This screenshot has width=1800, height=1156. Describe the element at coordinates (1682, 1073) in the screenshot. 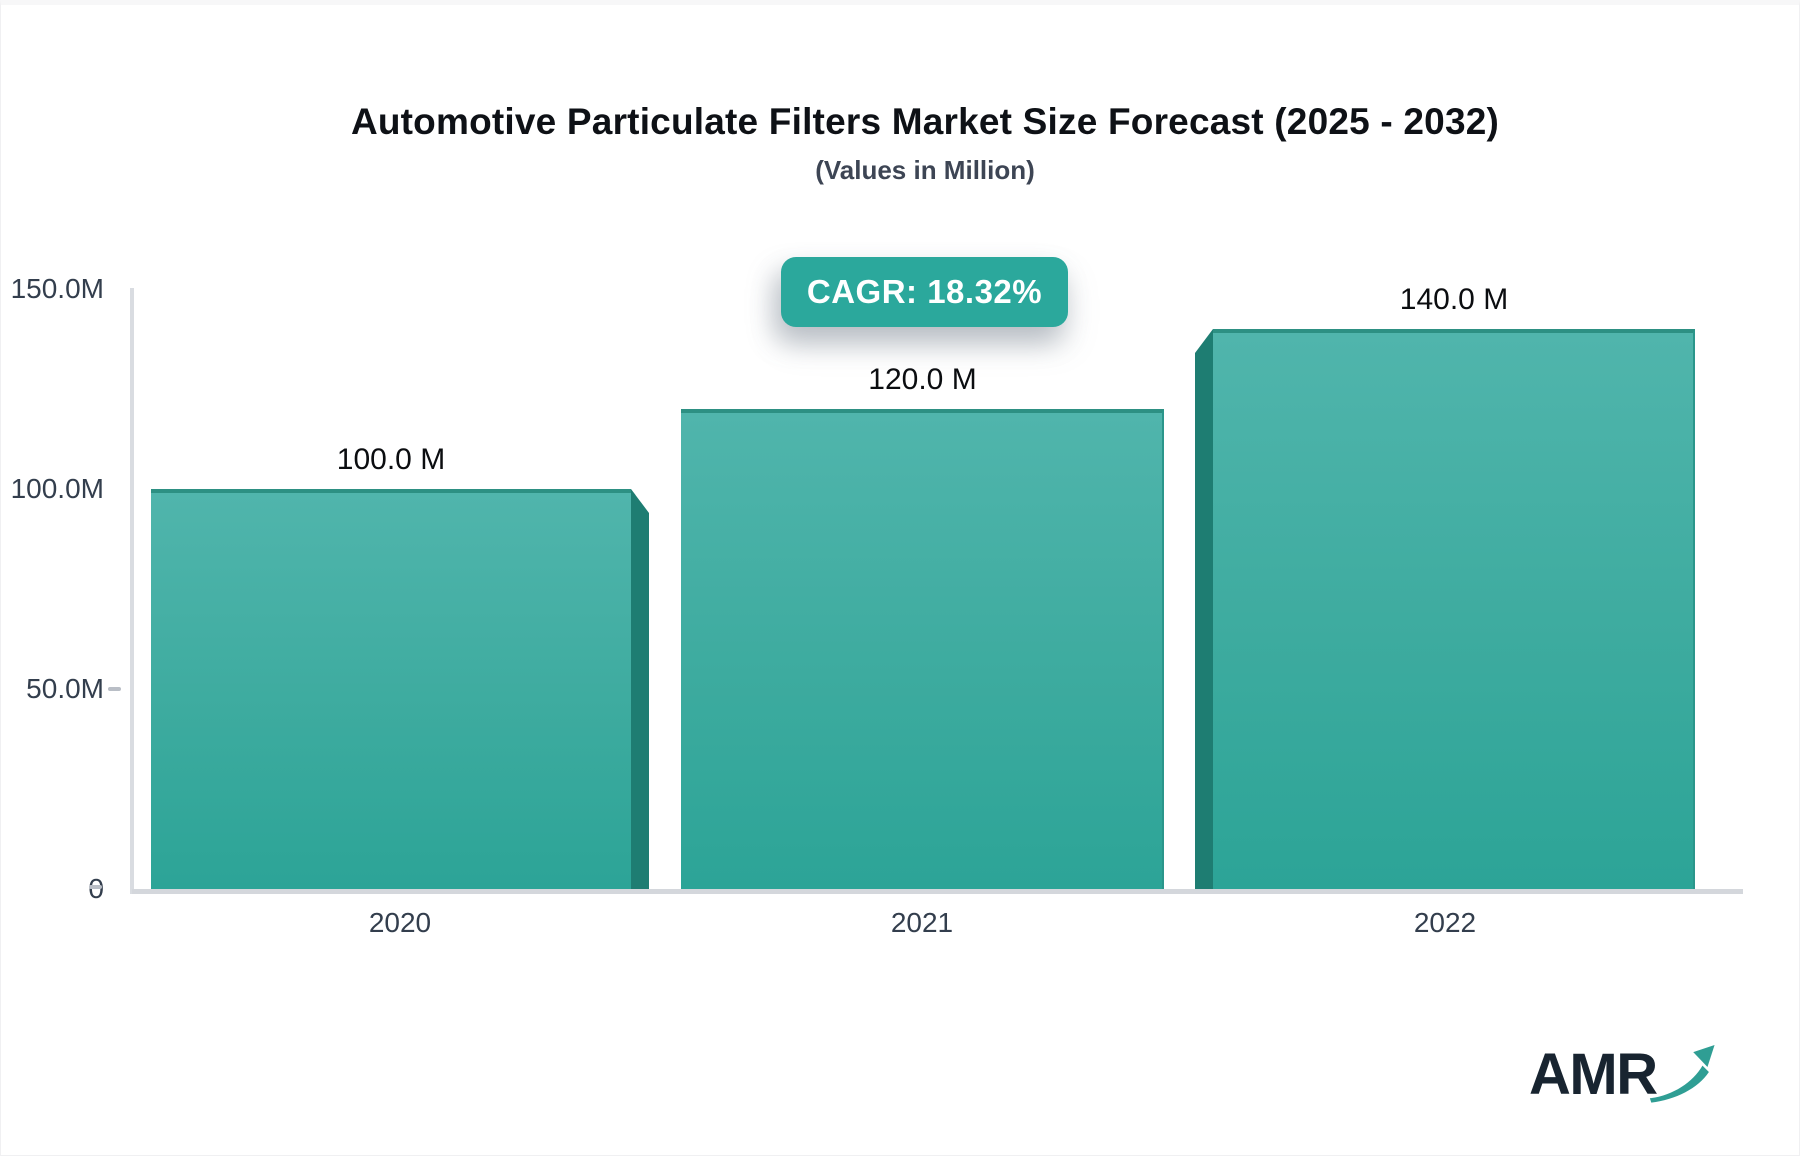

I see `growth-arrow-icon` at that location.